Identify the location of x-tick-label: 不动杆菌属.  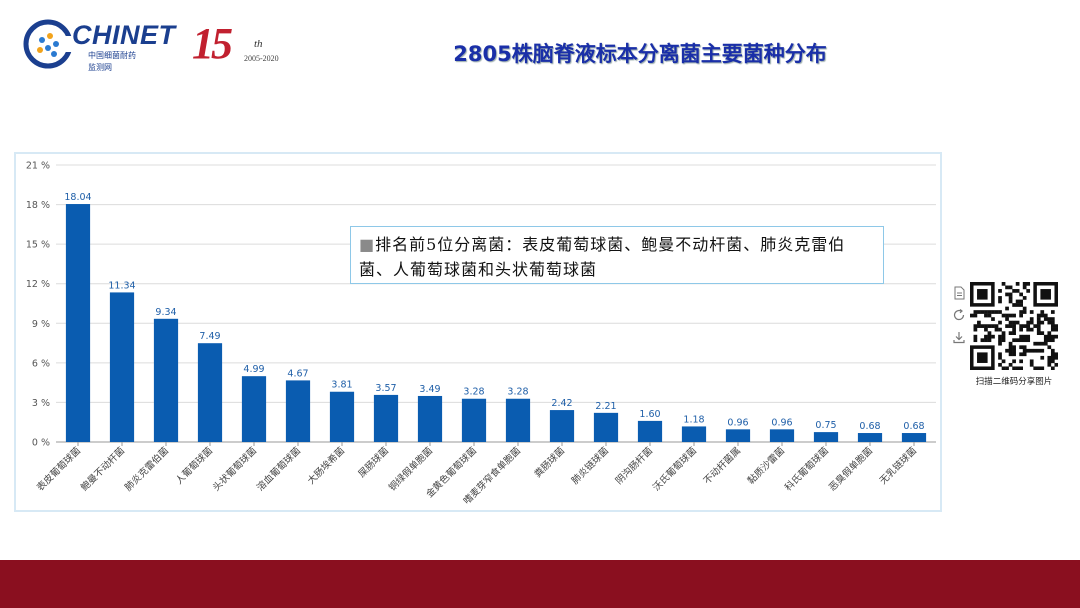
(722, 466).